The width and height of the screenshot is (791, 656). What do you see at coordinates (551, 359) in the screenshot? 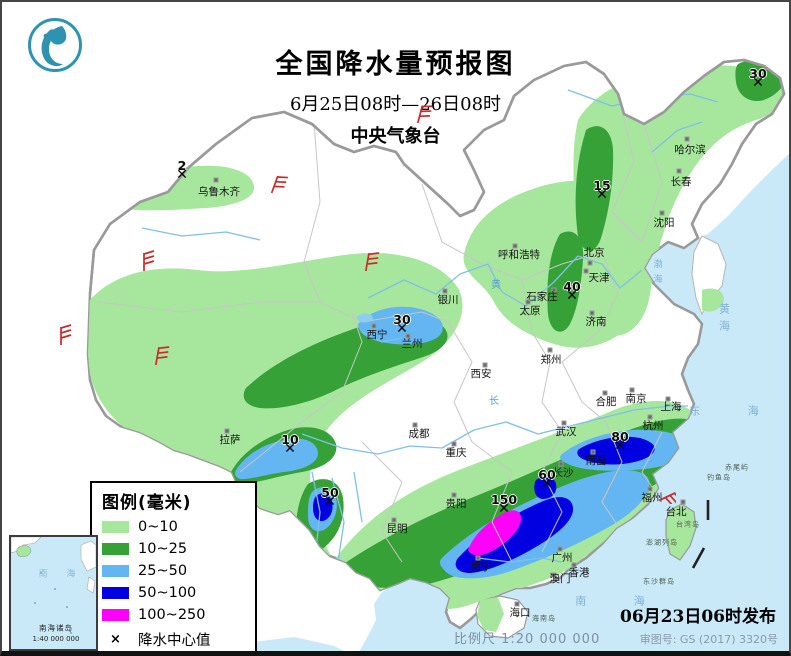
I see `city-label: 郑州` at bounding box center [551, 359].